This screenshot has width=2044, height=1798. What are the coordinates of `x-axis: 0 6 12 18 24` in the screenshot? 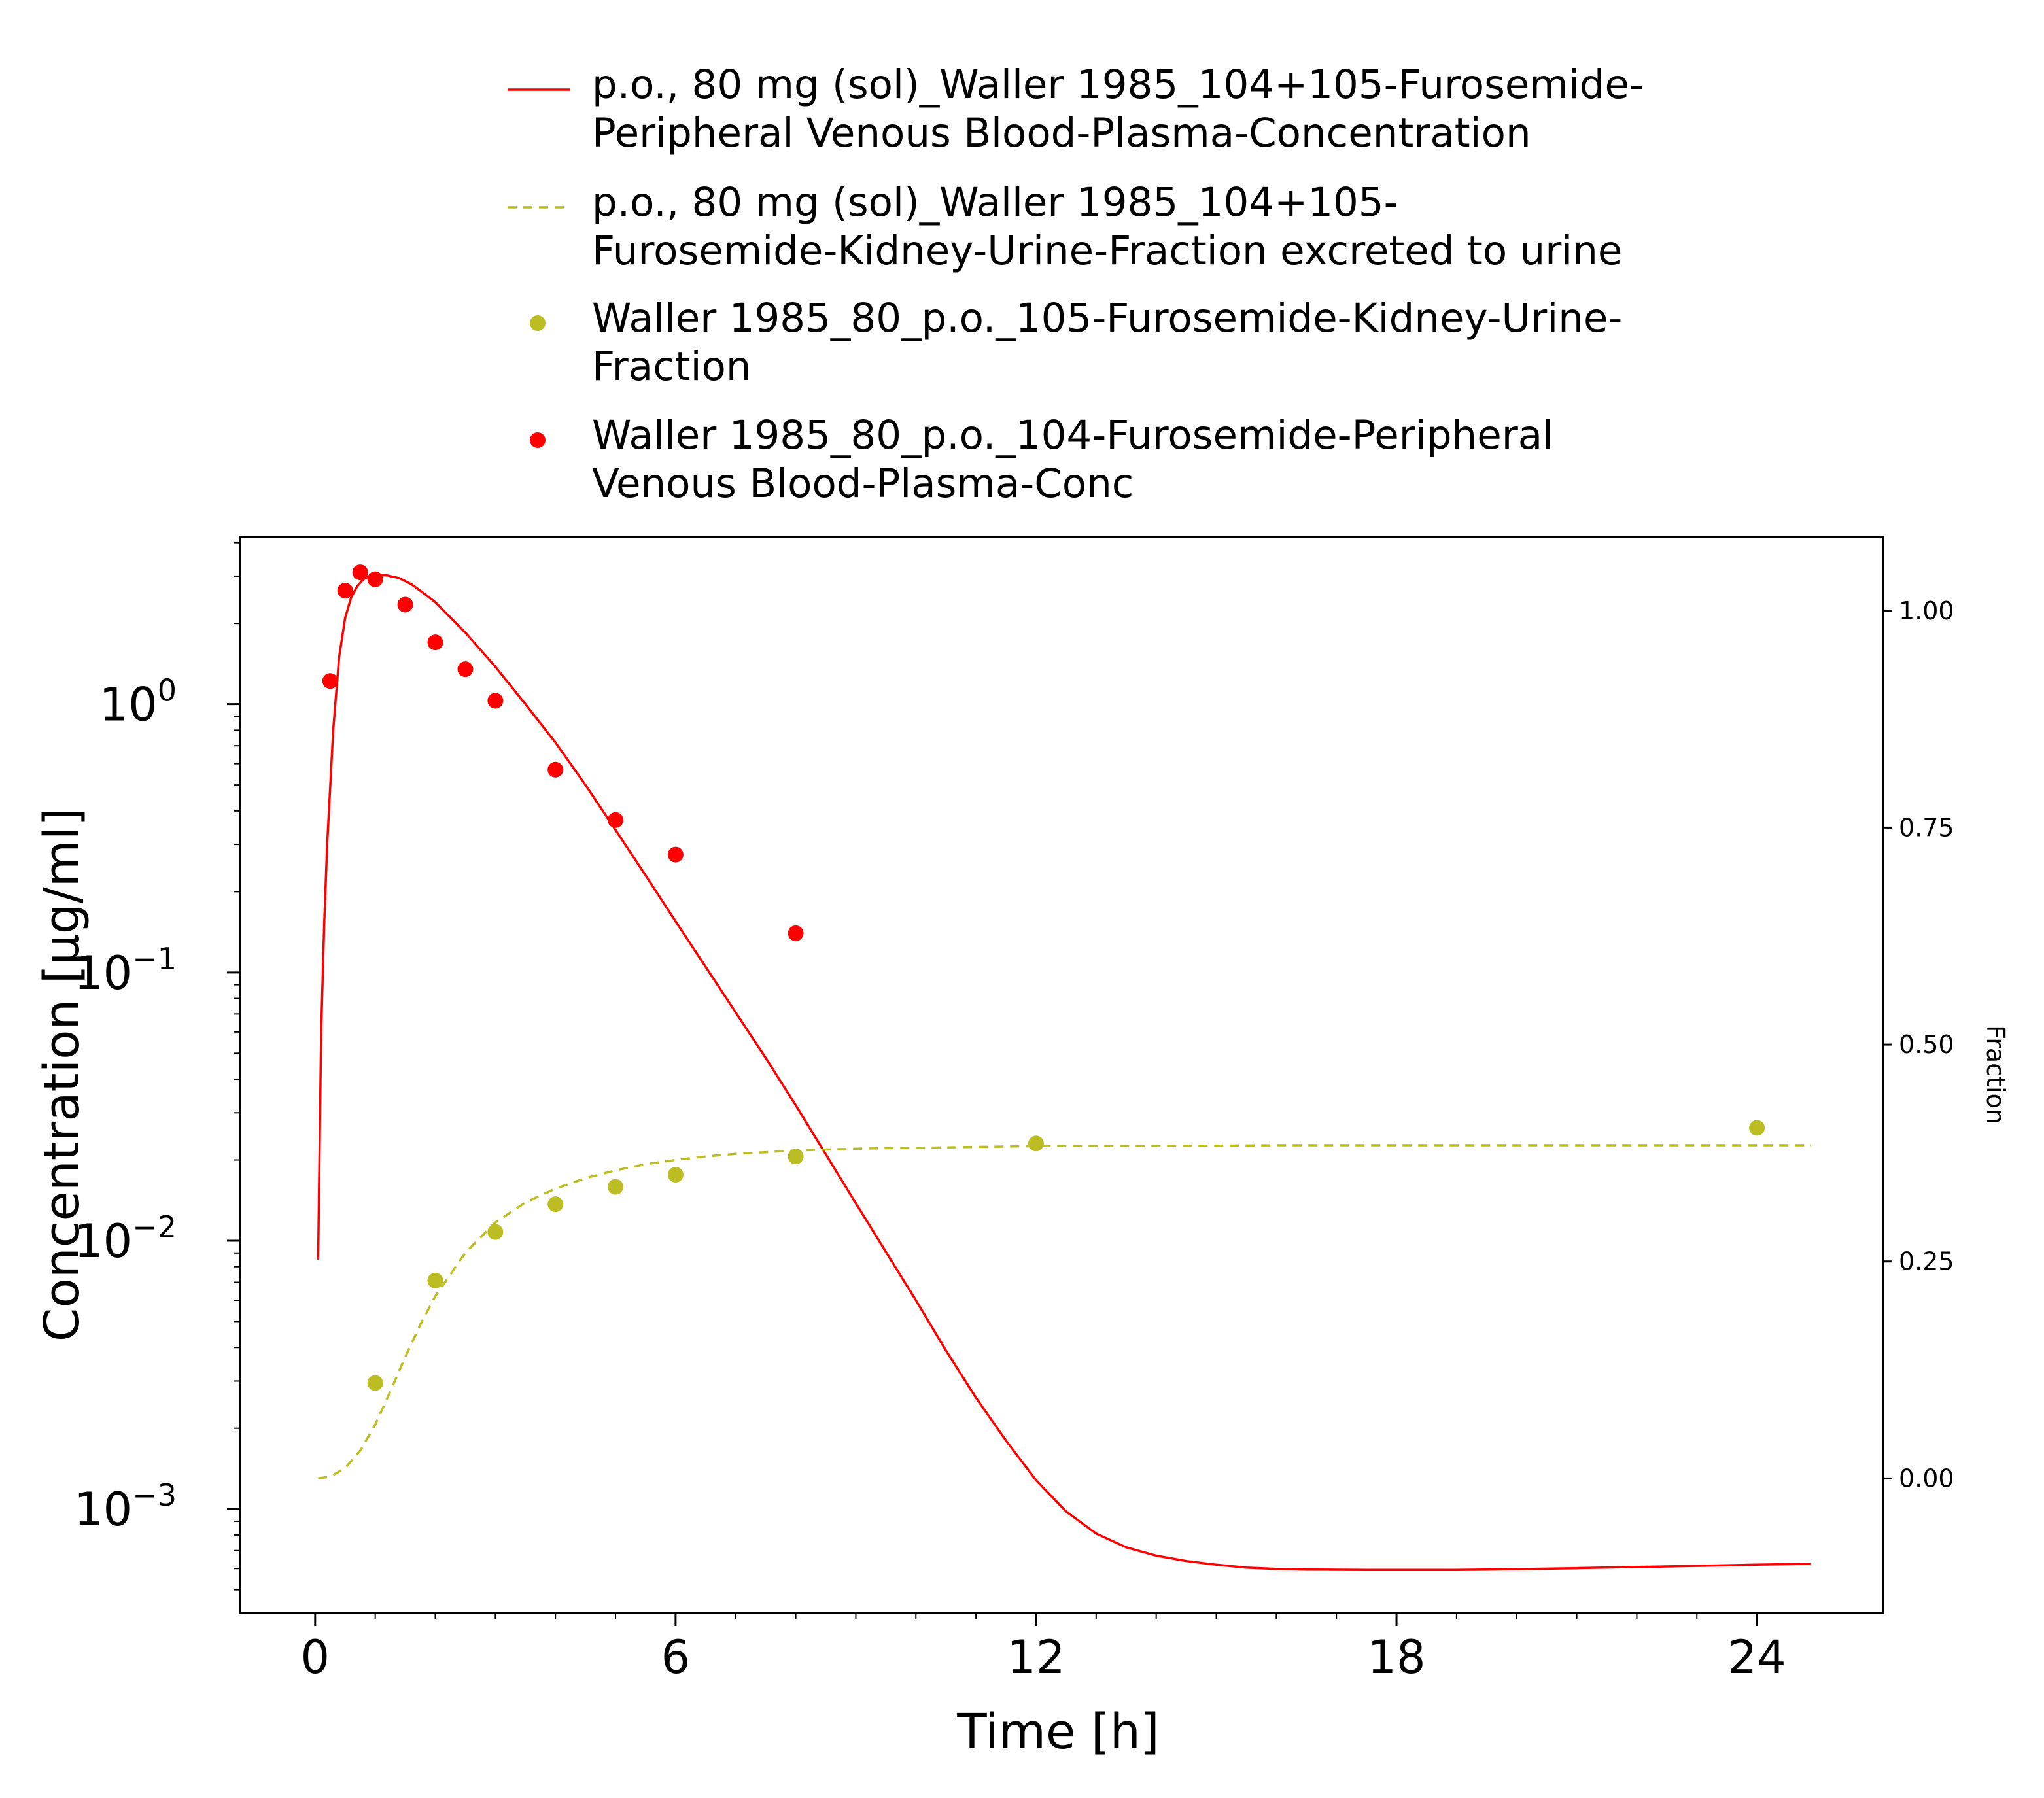 It's located at (1043, 1648).